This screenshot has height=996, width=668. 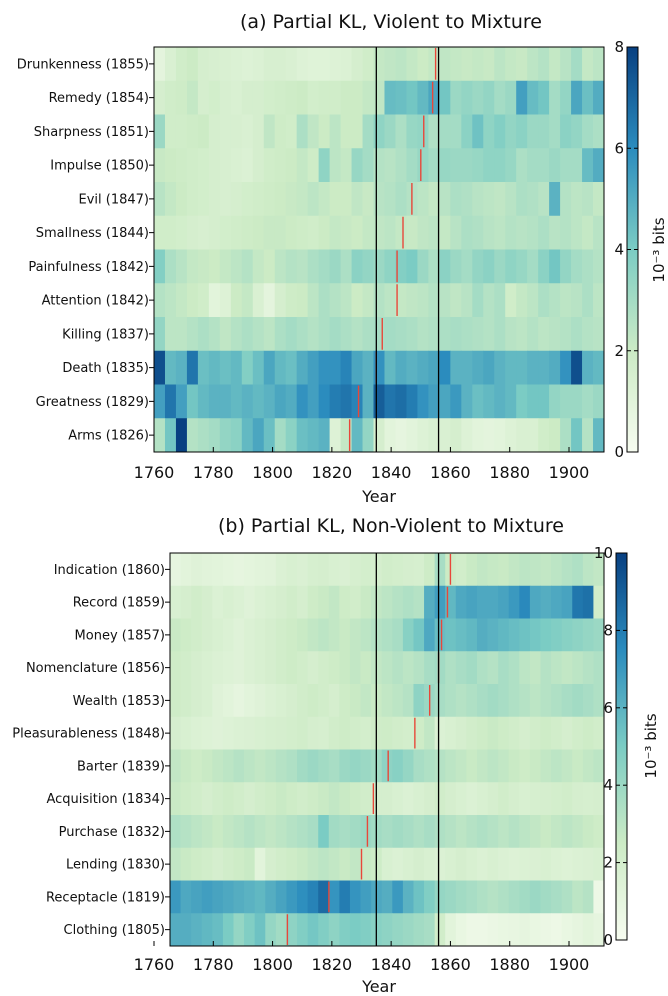 I want to click on x-tick-label: 1880, so click(x=509, y=472).